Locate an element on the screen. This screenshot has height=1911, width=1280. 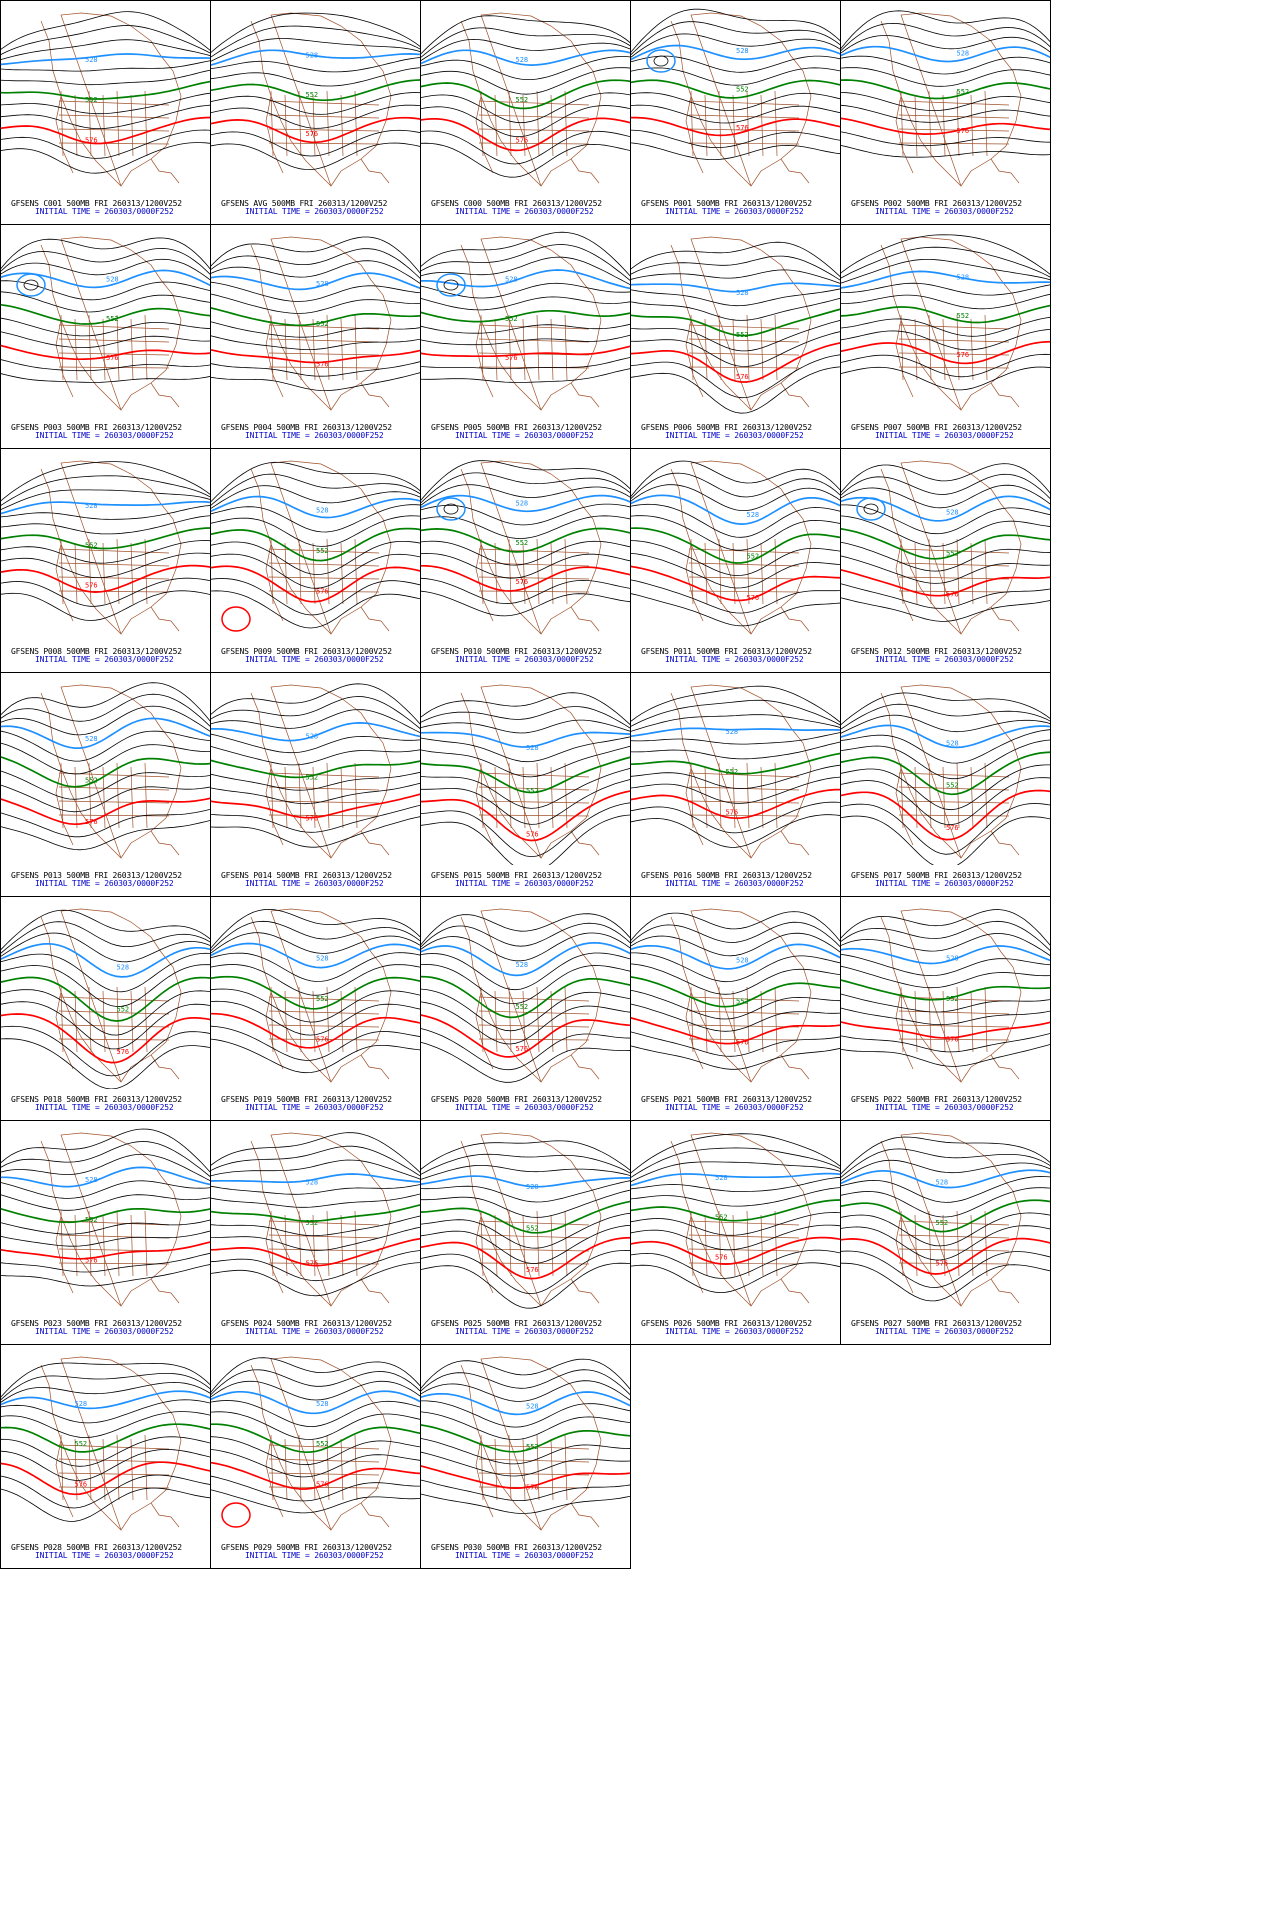
panel-title: GFSENS P011 500MB FRI 260313/1200V252 is located at coordinates (726, 651).